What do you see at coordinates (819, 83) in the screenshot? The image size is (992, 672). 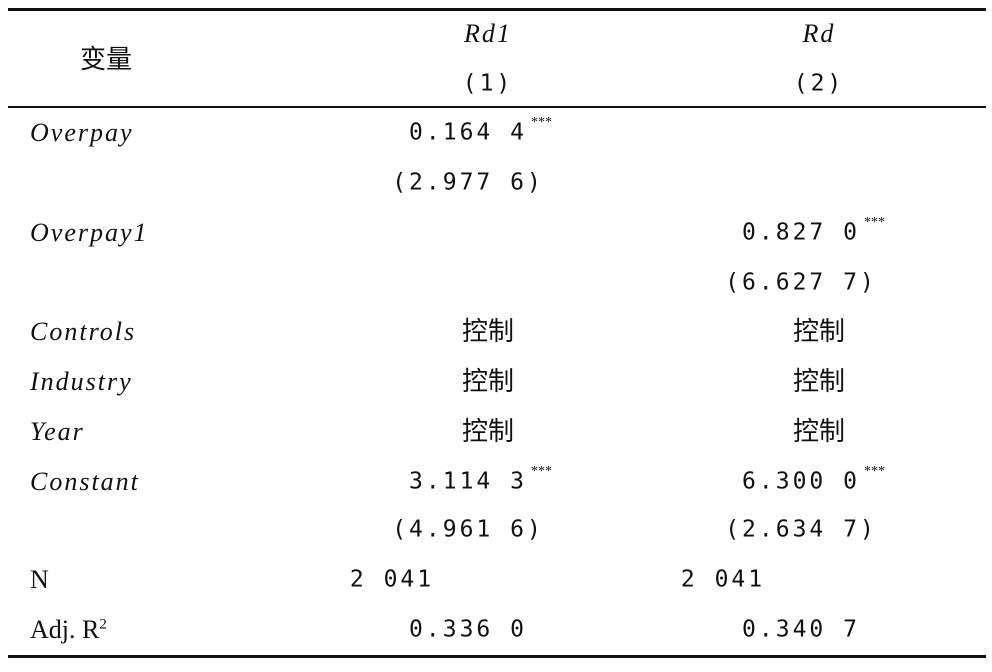 I see `column-number: (2)` at bounding box center [819, 83].